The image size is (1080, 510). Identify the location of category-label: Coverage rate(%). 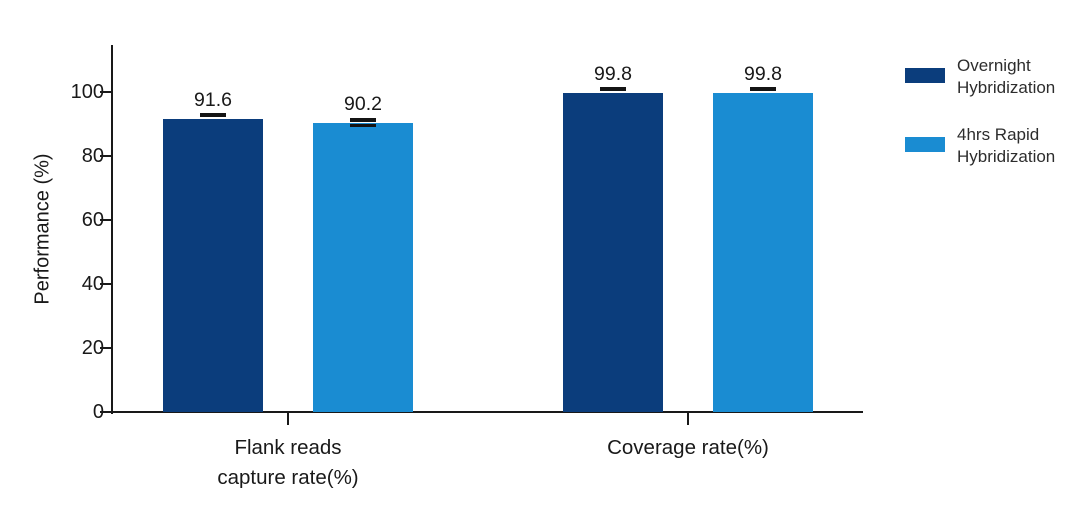
(688, 448).